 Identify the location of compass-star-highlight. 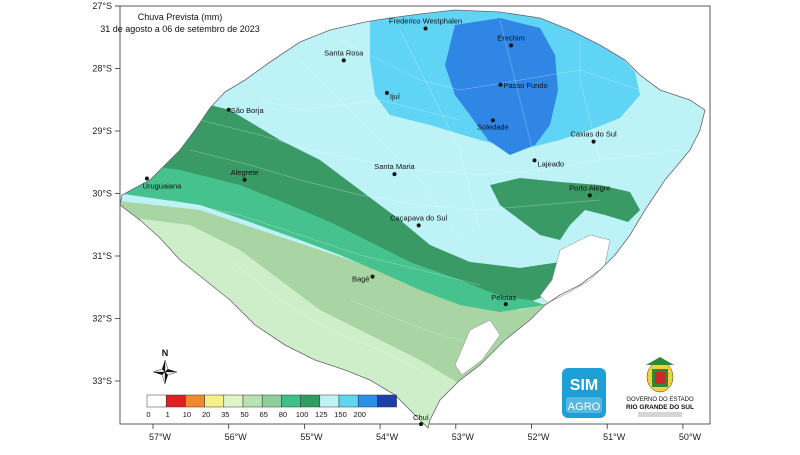
(165, 372).